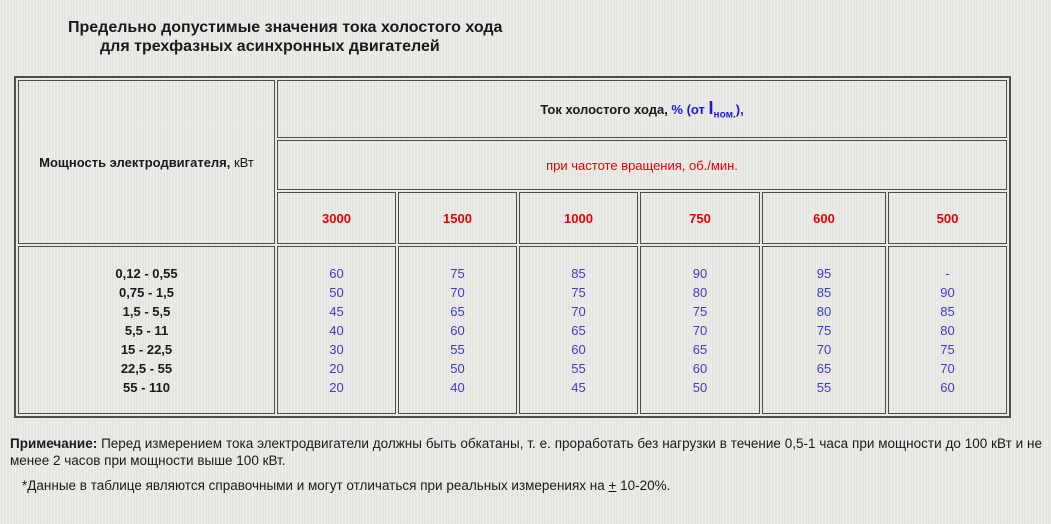  I want to click on power-header-cell: Мощность электродвигателя, кВт, so click(146, 162).